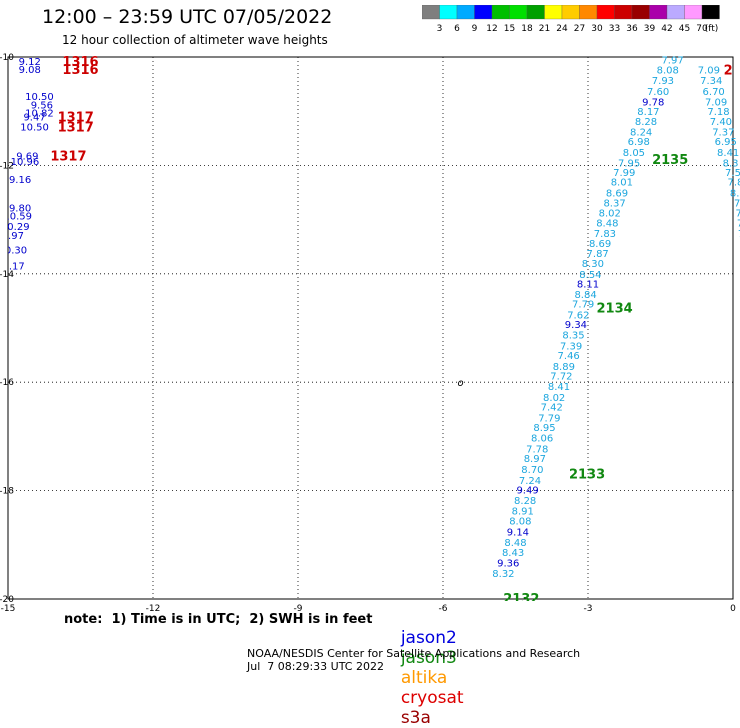 Image resolution: width=740 pixels, height=728 pixels. What do you see at coordinates (622, 183) in the screenshot?
I see `wave-height-label: 8.01` at bounding box center [622, 183].